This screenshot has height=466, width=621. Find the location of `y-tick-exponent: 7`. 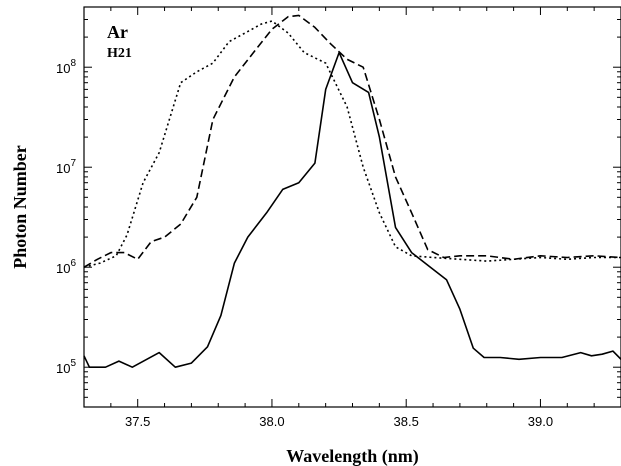

y-tick-exponent: 7 is located at coordinates (73, 163).